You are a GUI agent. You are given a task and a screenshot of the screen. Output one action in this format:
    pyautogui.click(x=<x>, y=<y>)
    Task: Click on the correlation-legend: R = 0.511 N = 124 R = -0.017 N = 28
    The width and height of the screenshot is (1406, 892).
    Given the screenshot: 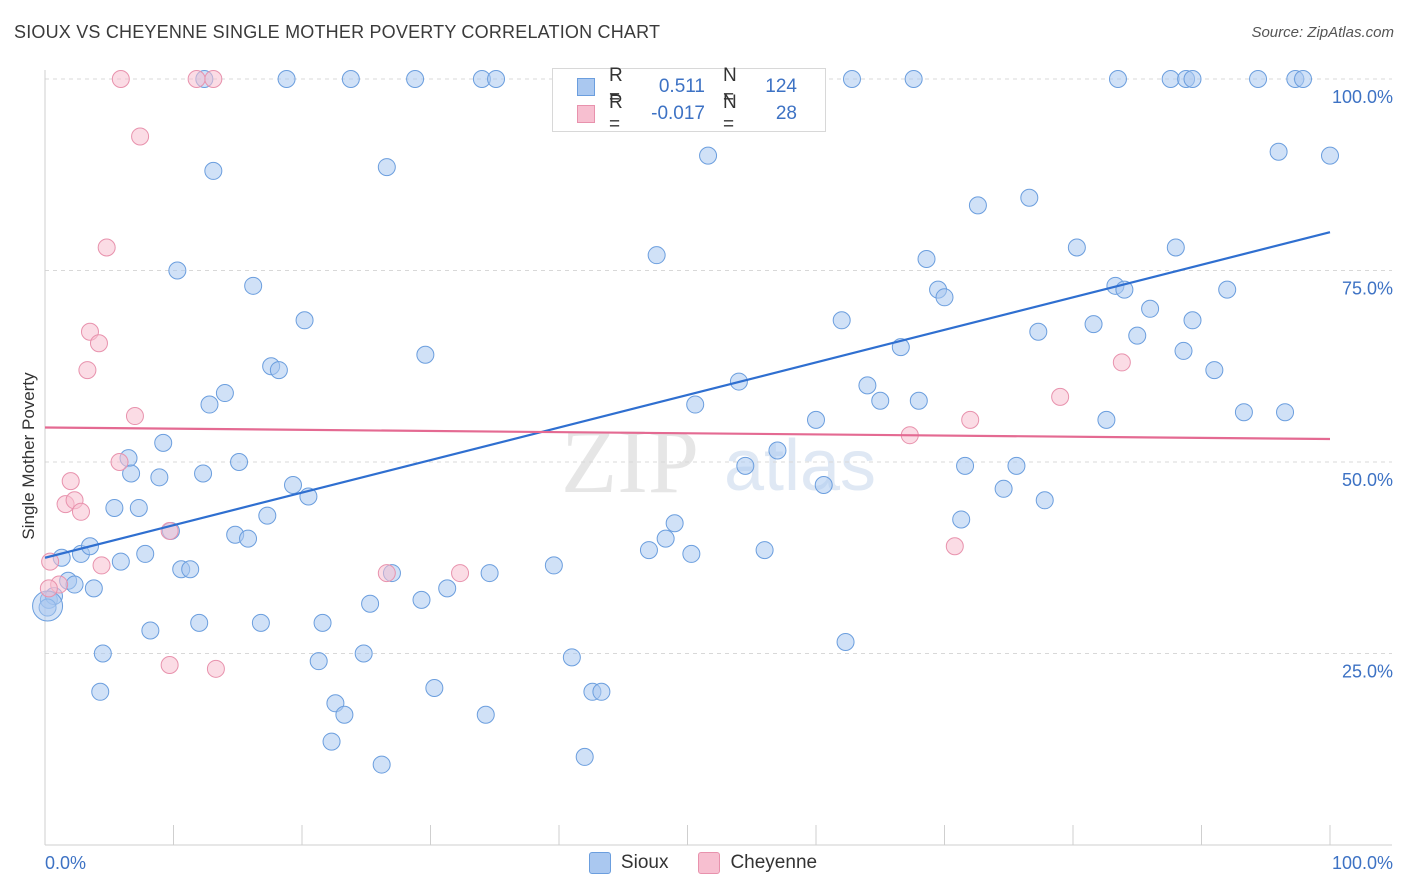 What is the action you would take?
    pyautogui.click(x=689, y=100)
    